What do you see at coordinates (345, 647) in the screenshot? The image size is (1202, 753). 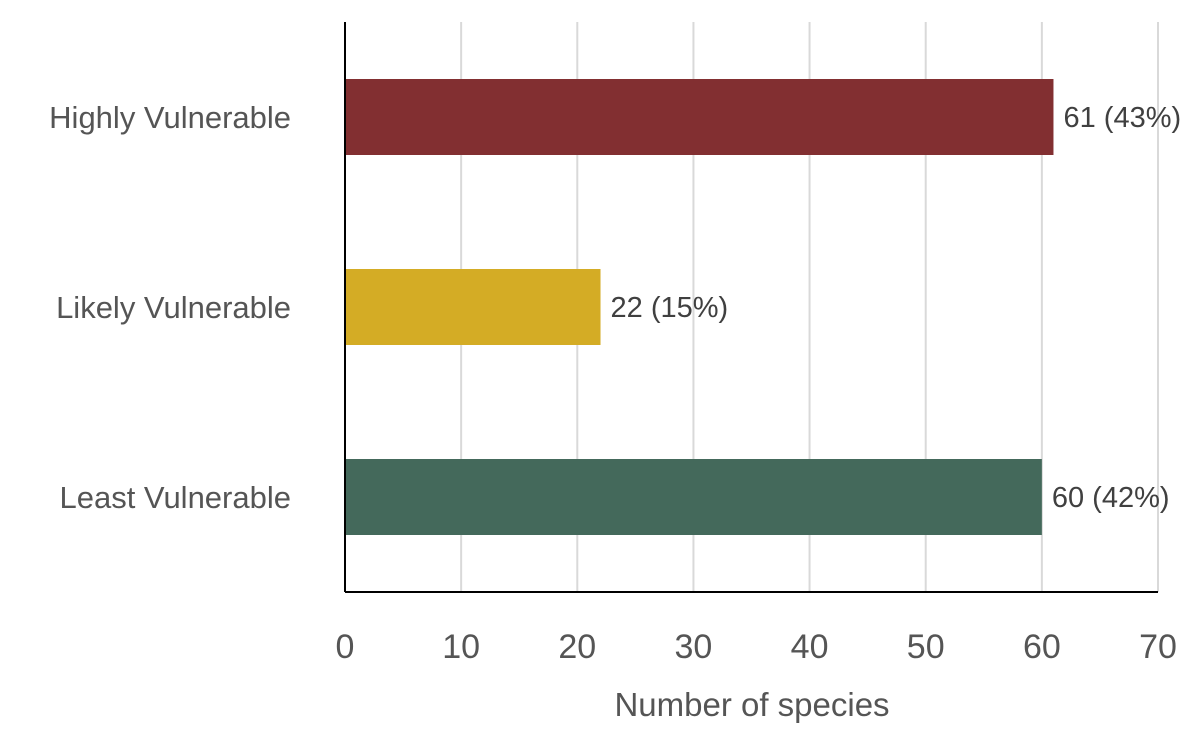 I see `x-tick-label: 0` at bounding box center [345, 647].